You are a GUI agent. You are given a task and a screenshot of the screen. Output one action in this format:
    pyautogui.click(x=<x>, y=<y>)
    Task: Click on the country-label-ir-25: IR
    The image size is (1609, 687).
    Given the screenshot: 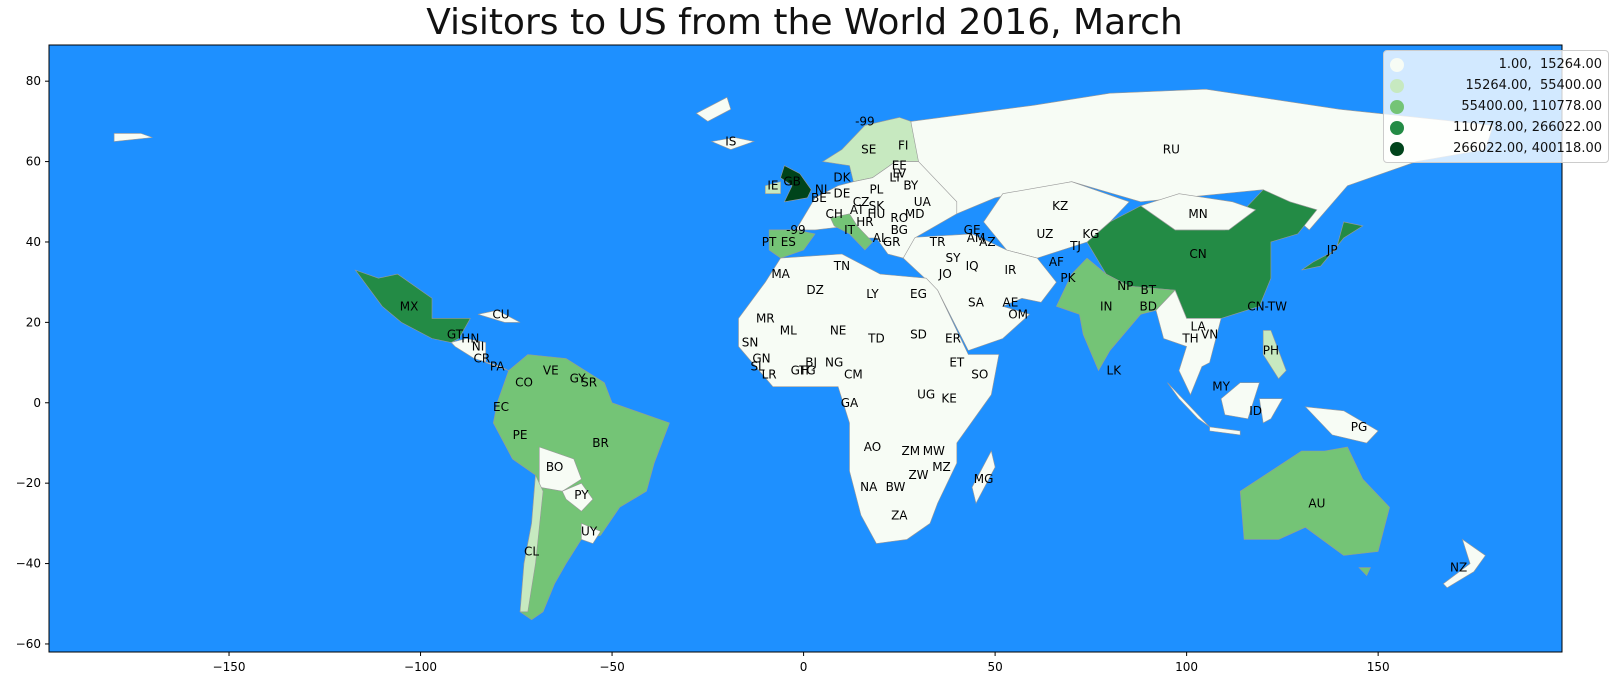 What is the action you would take?
    pyautogui.click(x=1010, y=270)
    